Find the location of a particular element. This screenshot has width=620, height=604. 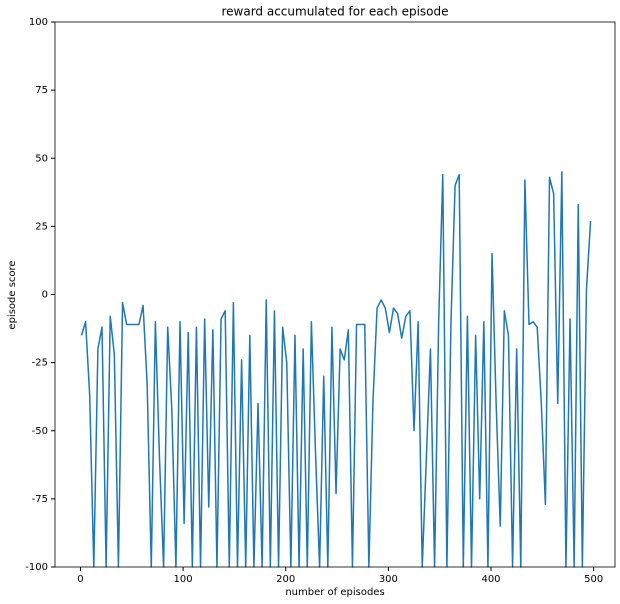

y-tick-label: 100 is located at coordinates (38, 22).